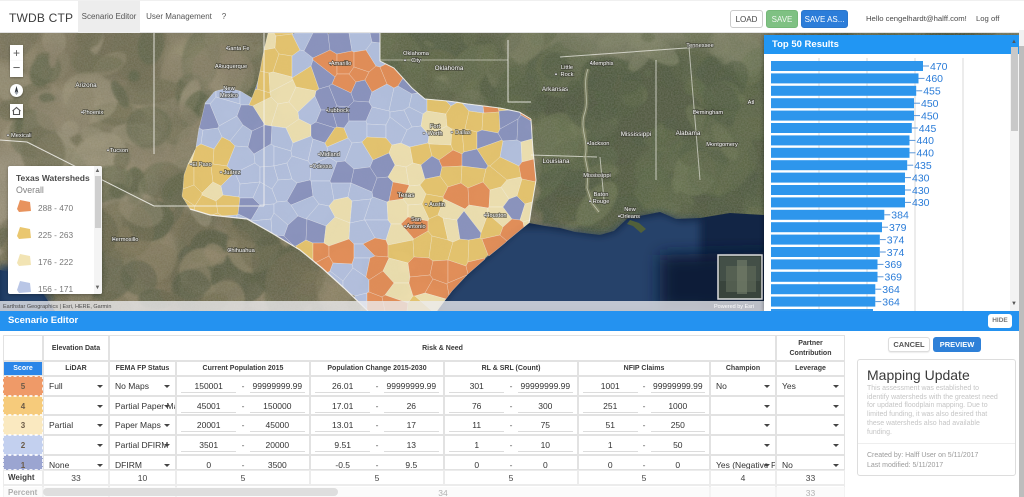 This screenshot has height=497, width=1024. I want to click on svg-text: Arkansas, so click(555, 89).